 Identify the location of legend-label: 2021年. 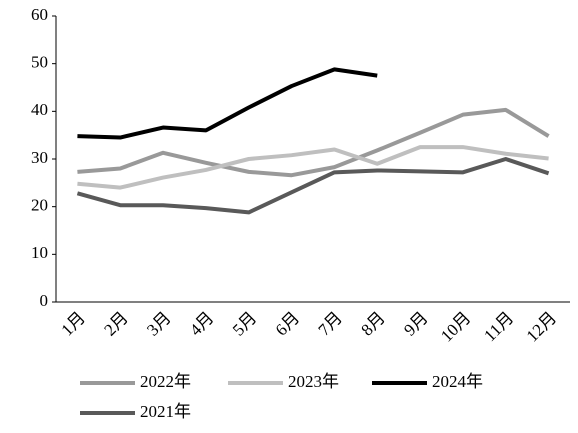
(165, 411).